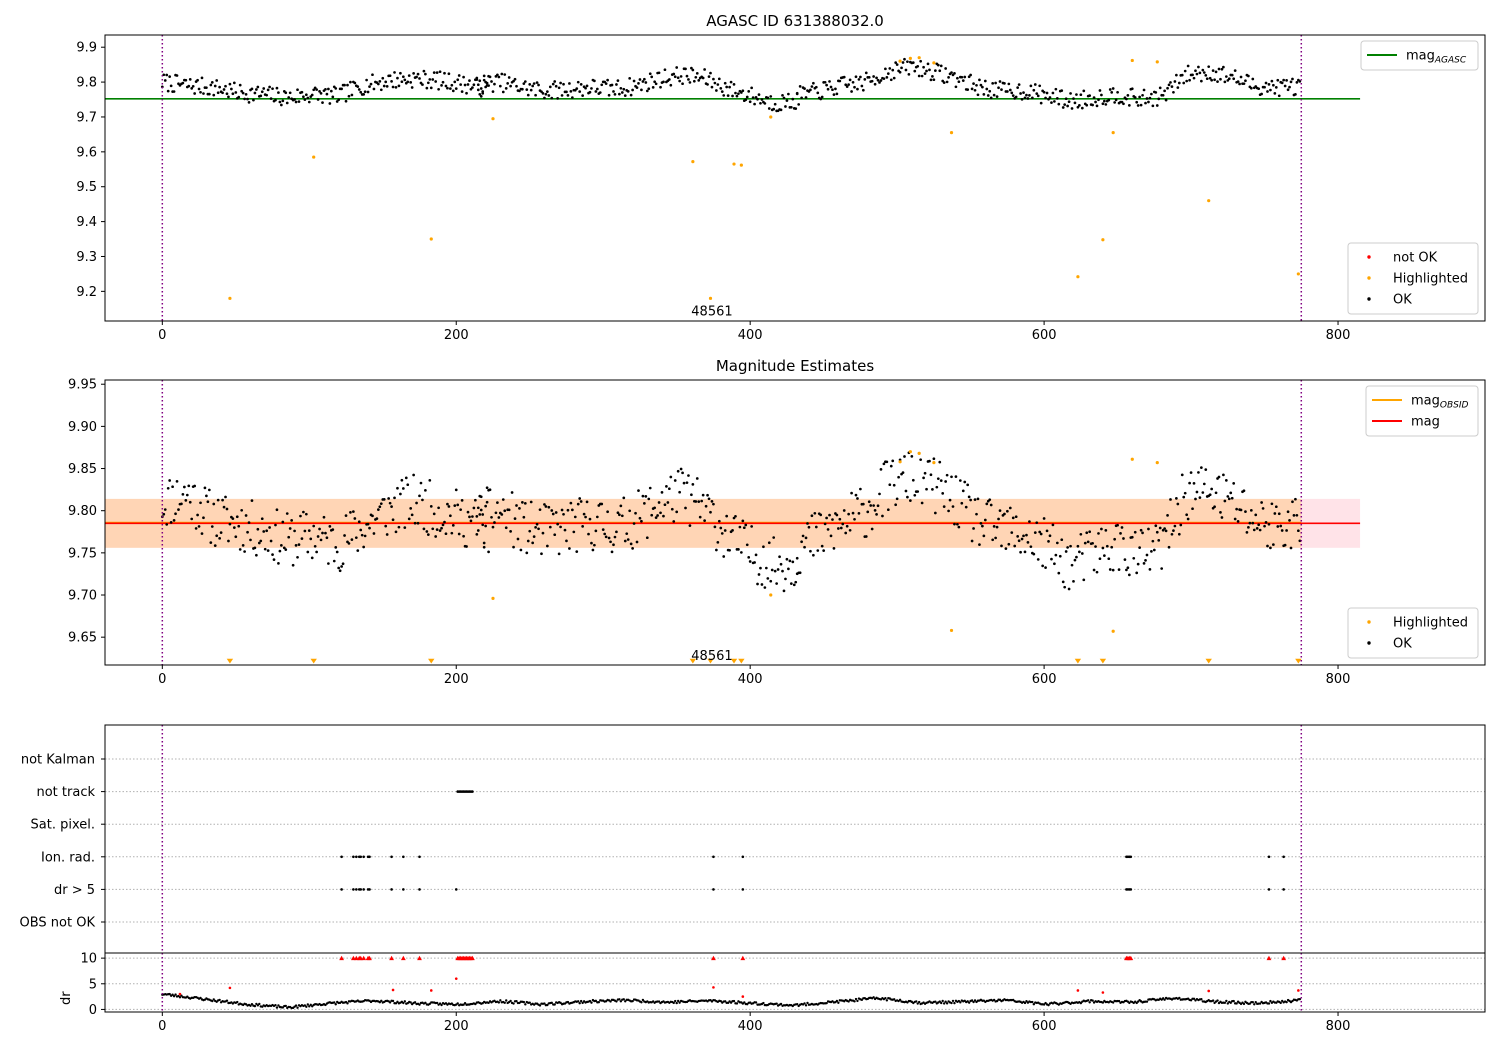  Describe the element at coordinates (711, 656) in the screenshot. I see `obsid-annotation: 48561` at that location.